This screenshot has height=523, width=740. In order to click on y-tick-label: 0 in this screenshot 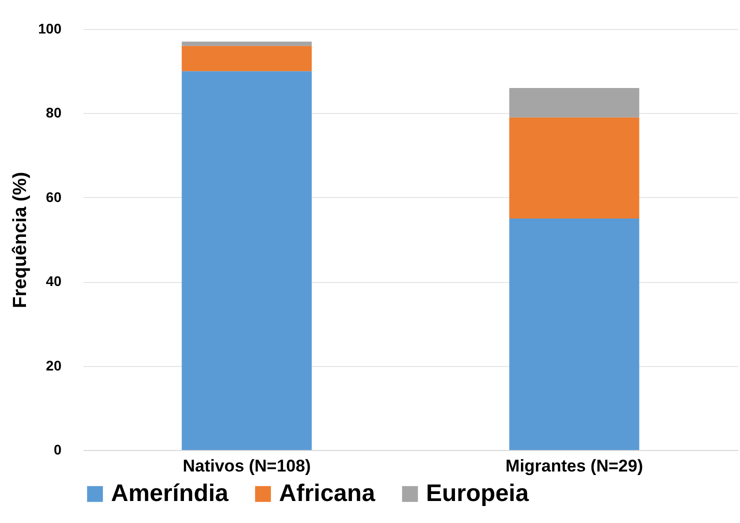, I will do `click(58, 450)`.